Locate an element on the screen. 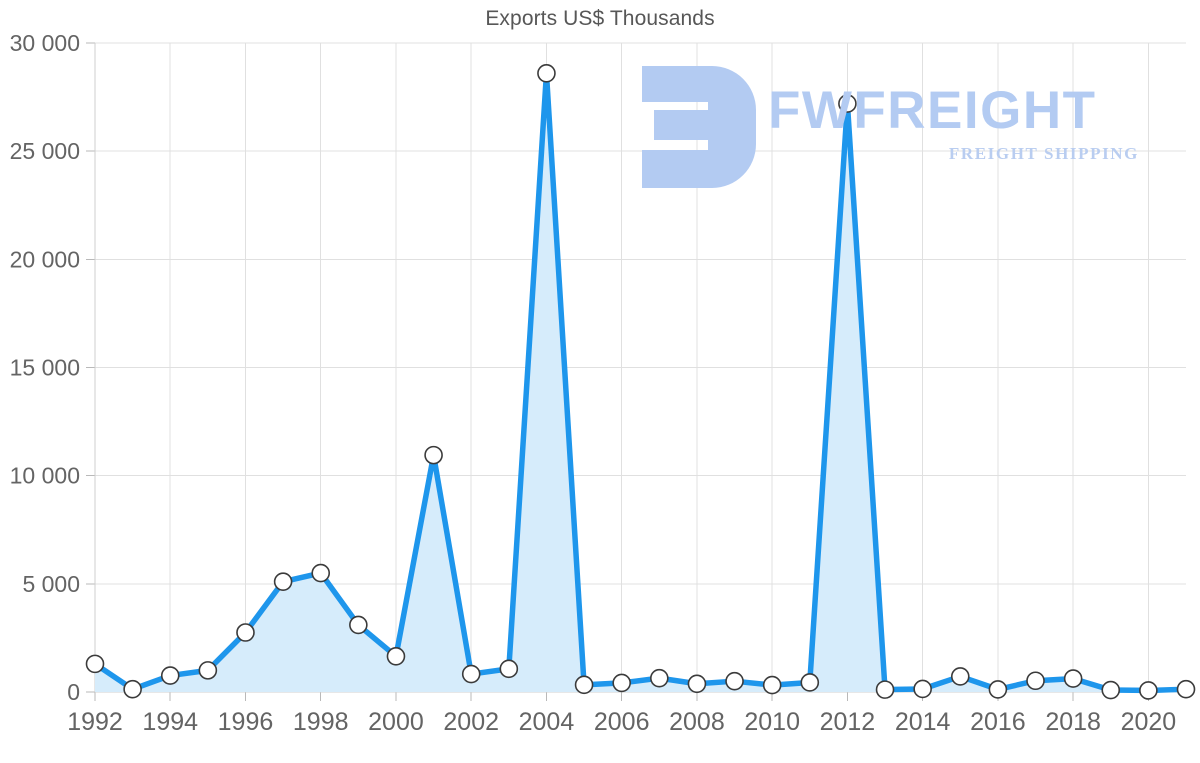 Image resolution: width=1200 pixels, height=763 pixels. y-tick-label: 15 000 is located at coordinates (45, 368).